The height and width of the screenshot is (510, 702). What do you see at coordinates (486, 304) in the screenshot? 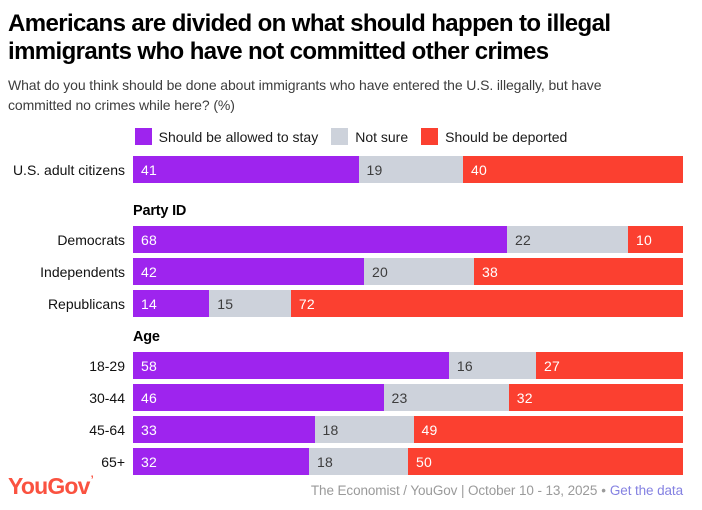
I see `segment-deported: 72` at bounding box center [486, 304].